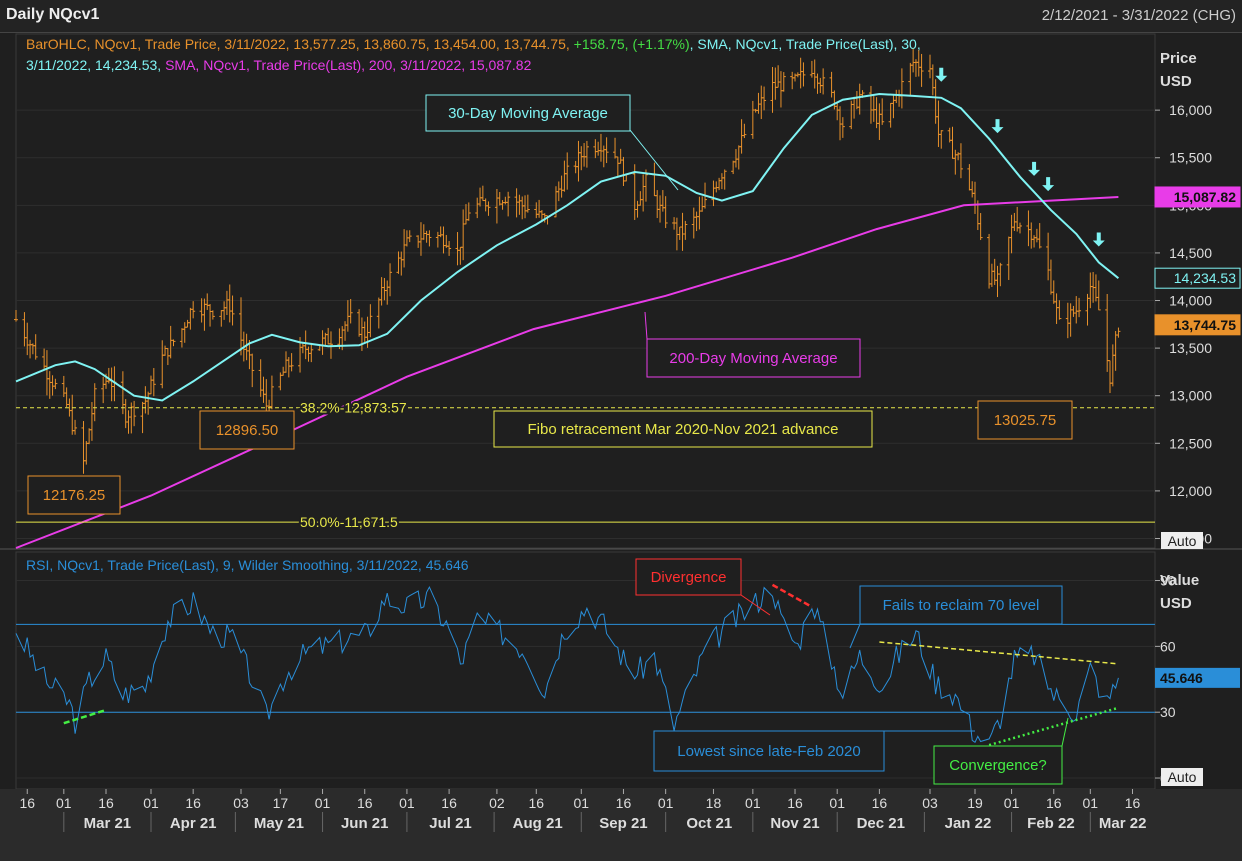  What do you see at coordinates (794, 823) in the screenshot?
I see `x-month-label: Nov 21` at bounding box center [794, 823].